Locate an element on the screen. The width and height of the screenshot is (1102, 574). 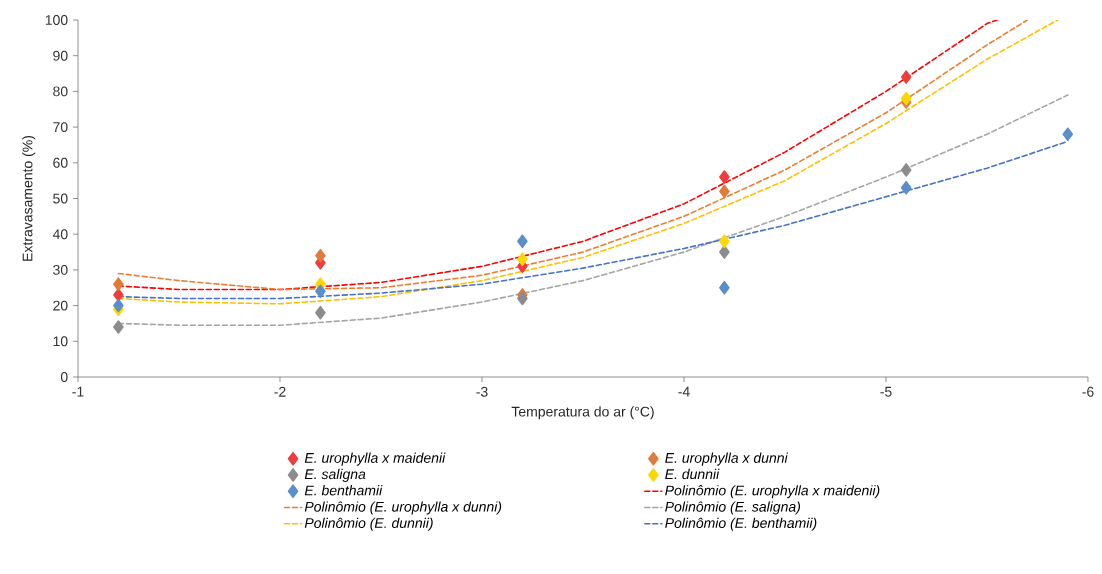
legend-label: Polinômio (E. benthamii) is located at coordinates (741, 524).